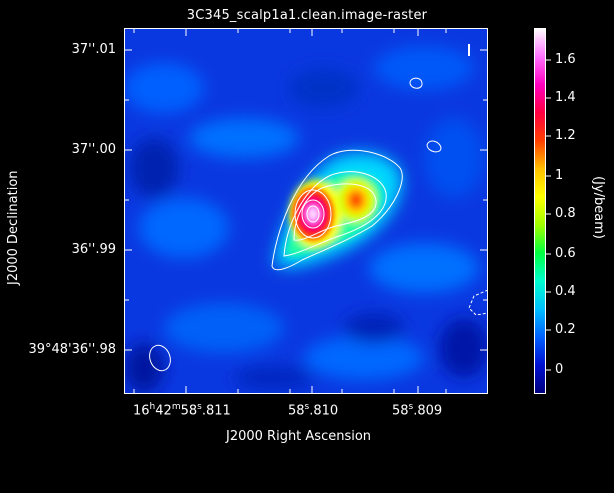  I want to click on colorbar-unit-label: (Jy/beam), so click(598, 207).